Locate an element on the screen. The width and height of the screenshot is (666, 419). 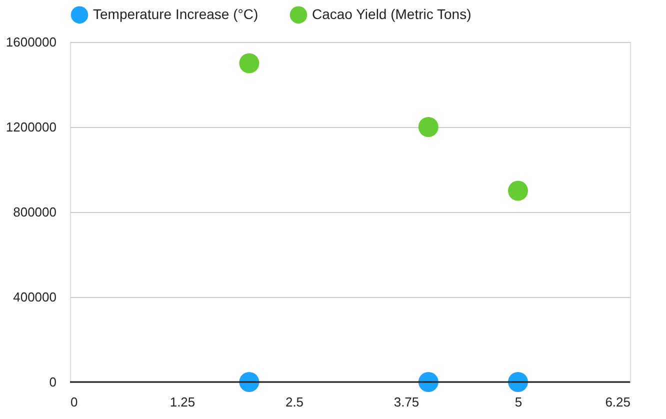
y-tick-label: 0 is located at coordinates (52, 382).